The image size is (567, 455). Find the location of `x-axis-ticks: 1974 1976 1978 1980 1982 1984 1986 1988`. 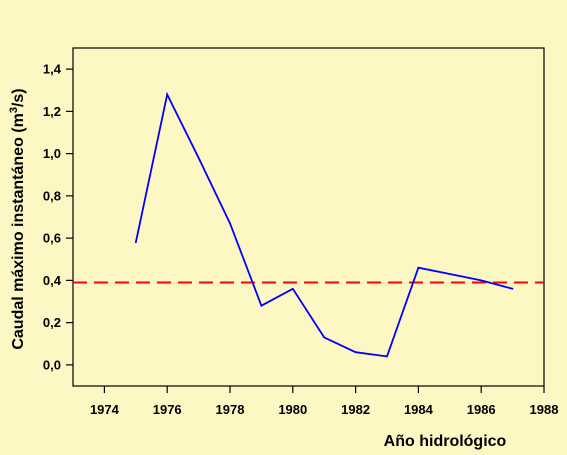

x-axis-ticks: 1974 1976 1978 1980 1982 1984 1986 1988 is located at coordinates (324, 401).